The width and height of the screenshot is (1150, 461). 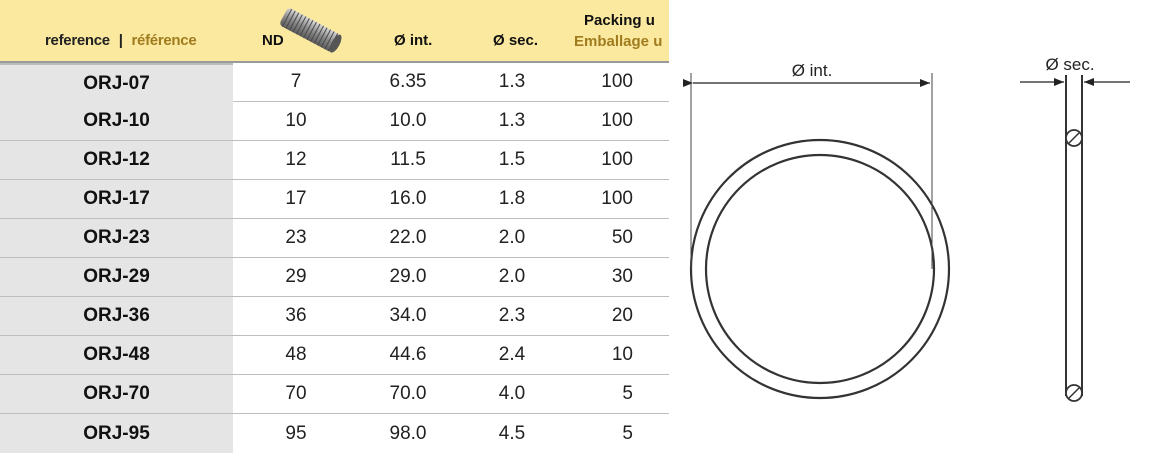 I want to click on table-row: ORJ-17 17 16.0 1.8 100, so click(x=334, y=199).